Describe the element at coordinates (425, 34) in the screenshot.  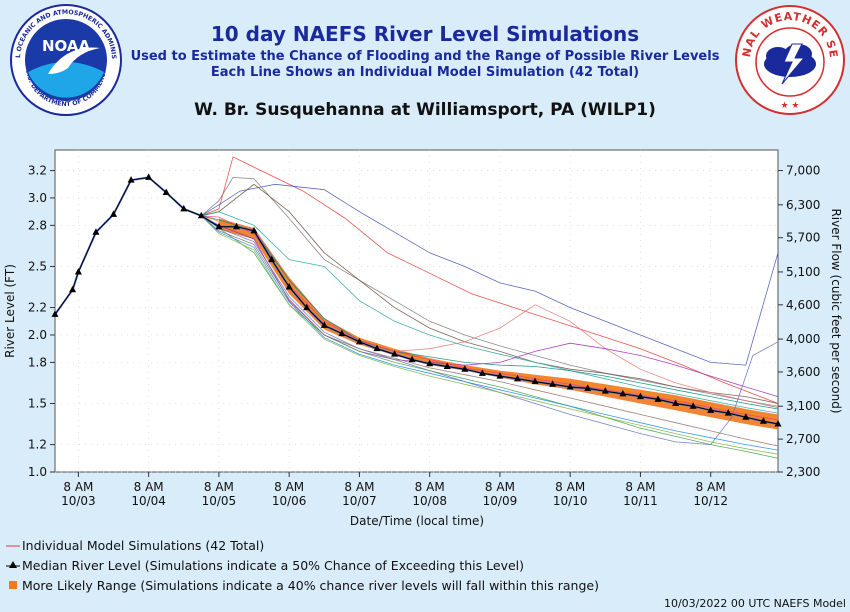
I see `page-title: 10 day NAEFS River Level Simulations` at that location.